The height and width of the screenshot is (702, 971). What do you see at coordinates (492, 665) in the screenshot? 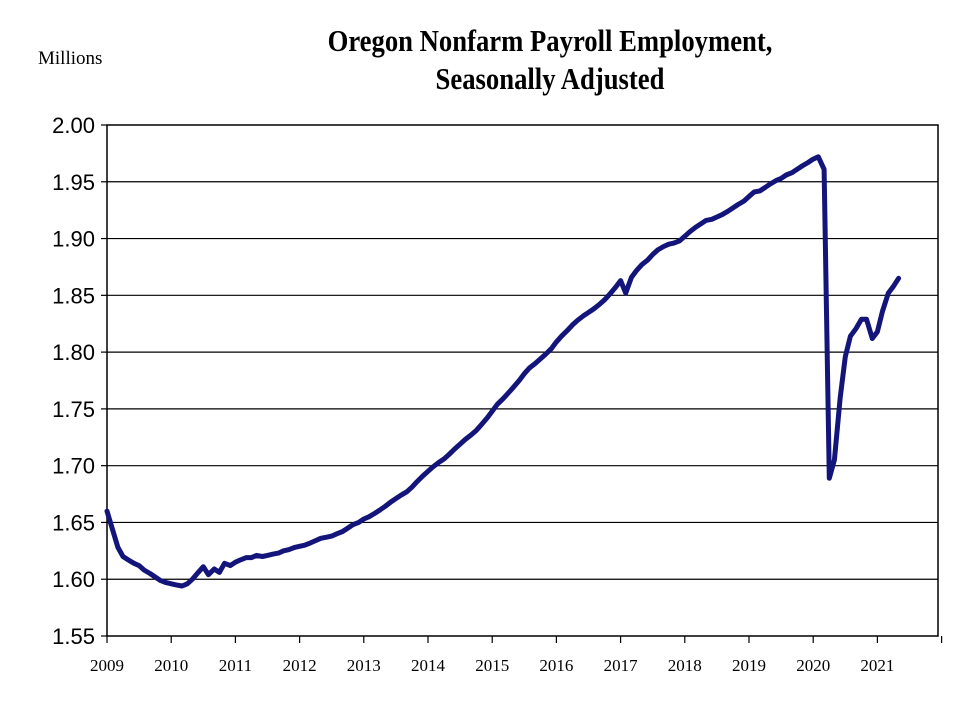
I see `x-tick-label: 2015` at bounding box center [492, 665].